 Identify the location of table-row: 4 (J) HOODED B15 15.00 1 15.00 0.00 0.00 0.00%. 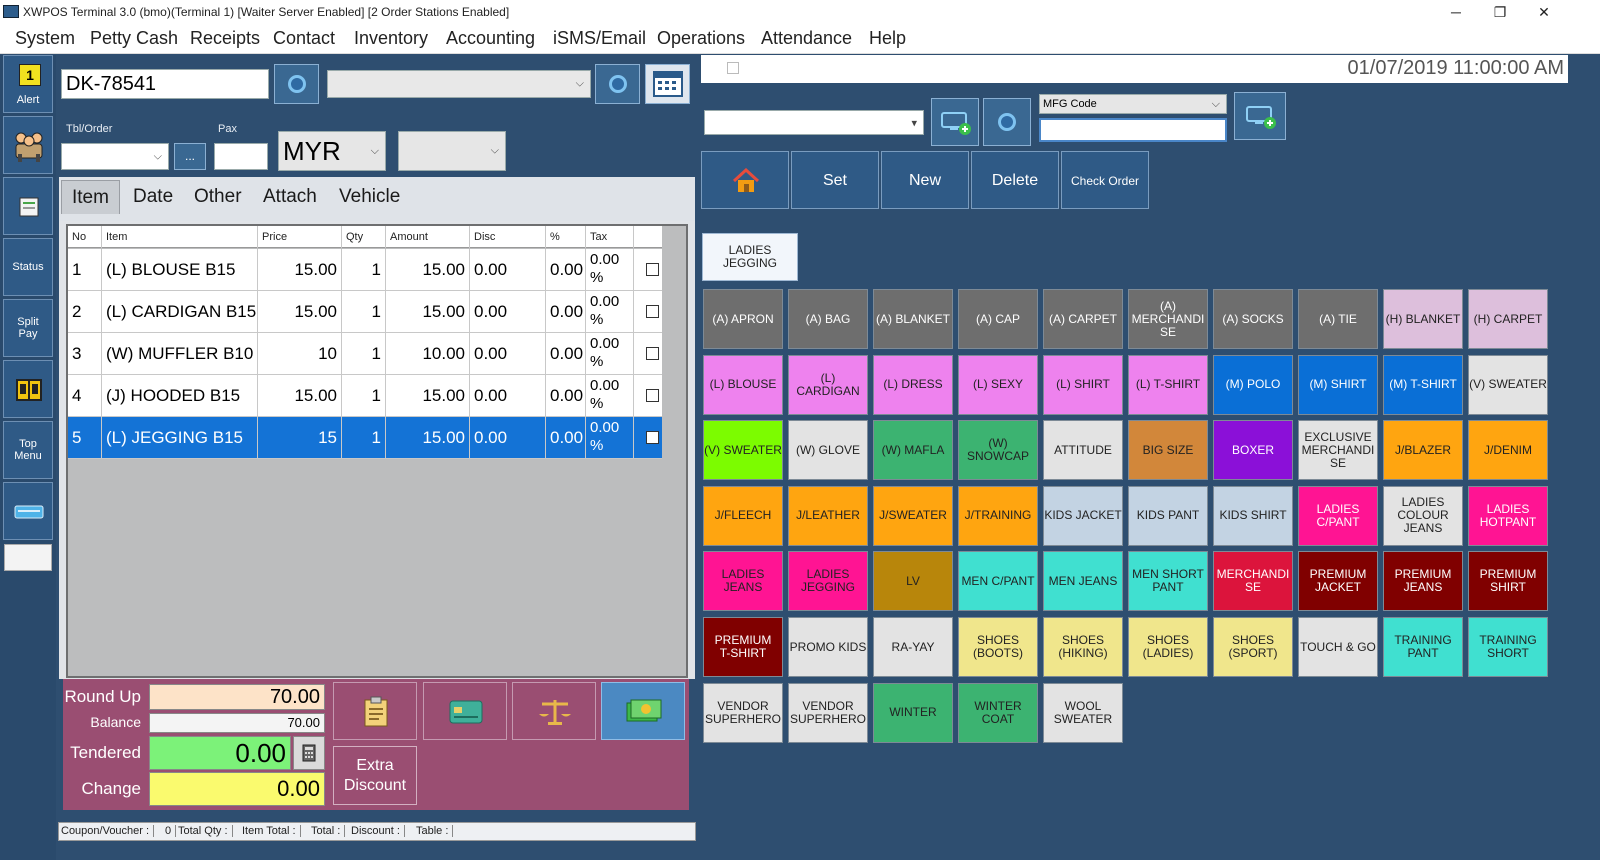
(365, 396).